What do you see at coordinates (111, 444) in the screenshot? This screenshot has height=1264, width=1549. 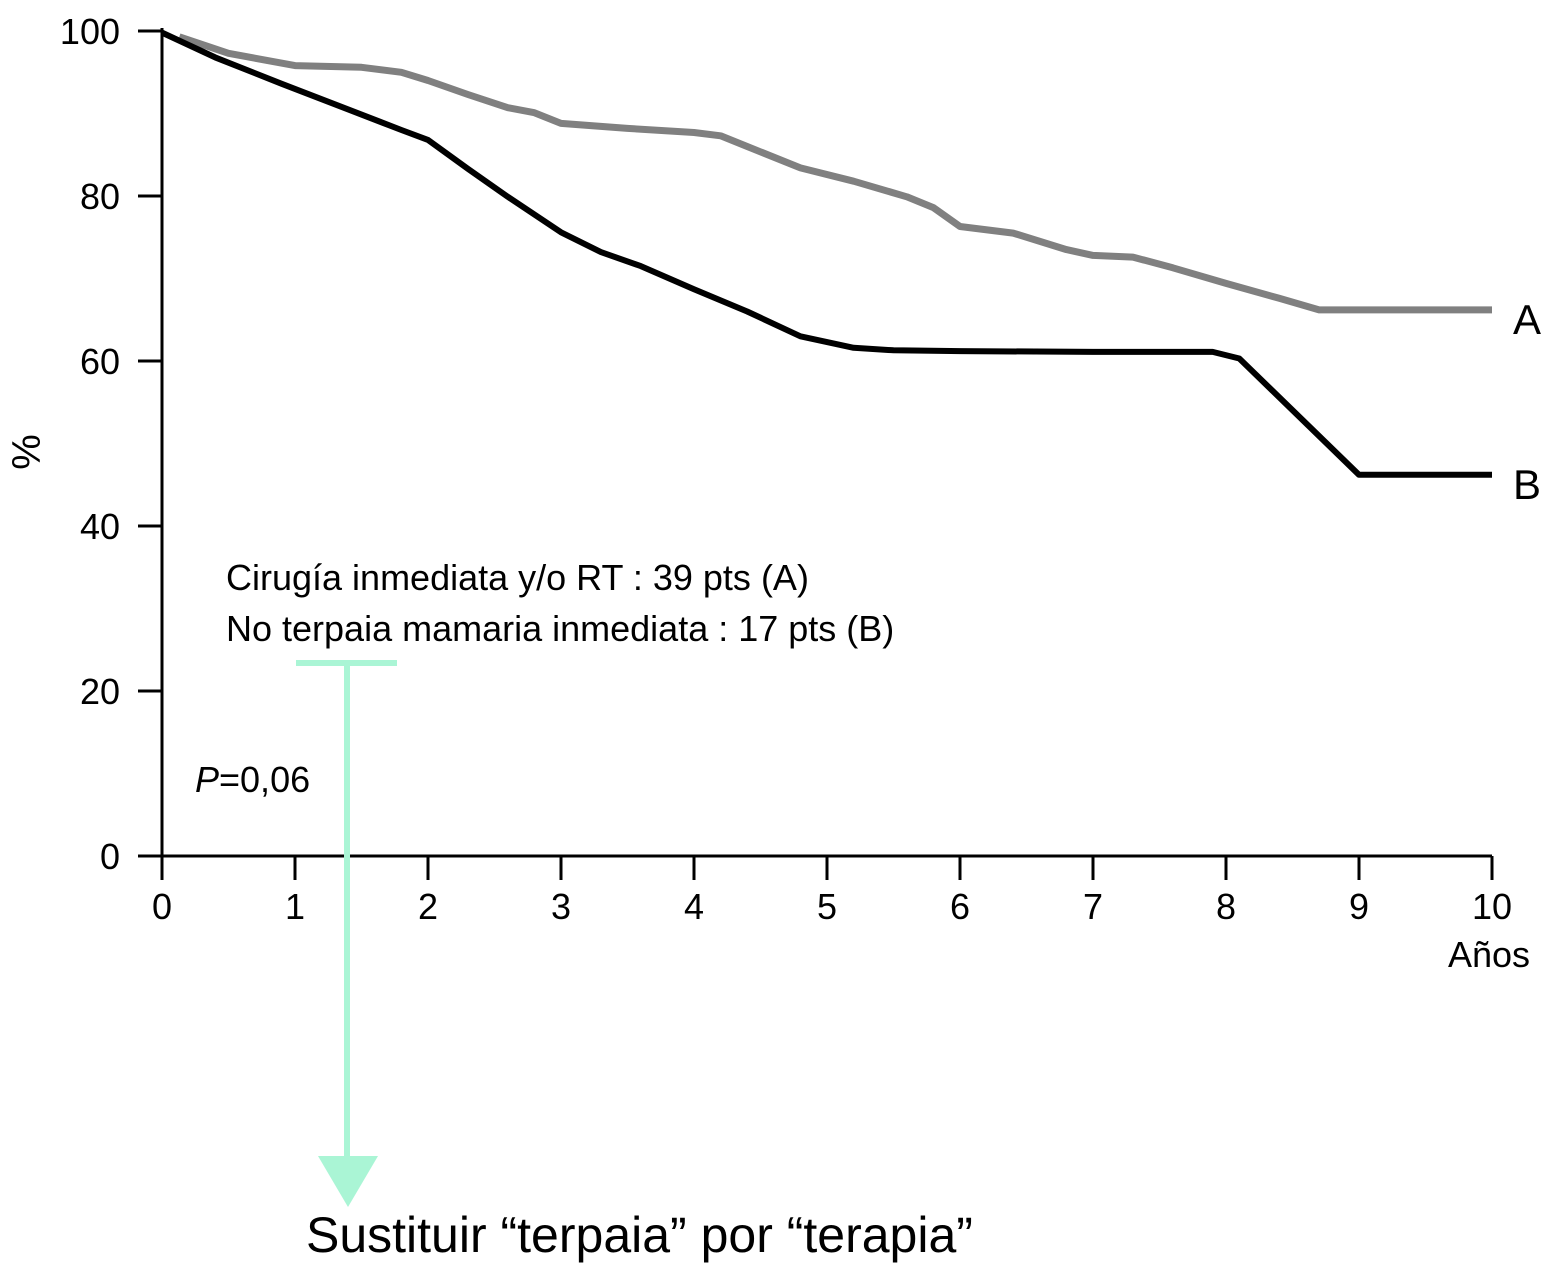 I see `y-axis-ticks: 0 20 40 60 80 100` at bounding box center [111, 444].